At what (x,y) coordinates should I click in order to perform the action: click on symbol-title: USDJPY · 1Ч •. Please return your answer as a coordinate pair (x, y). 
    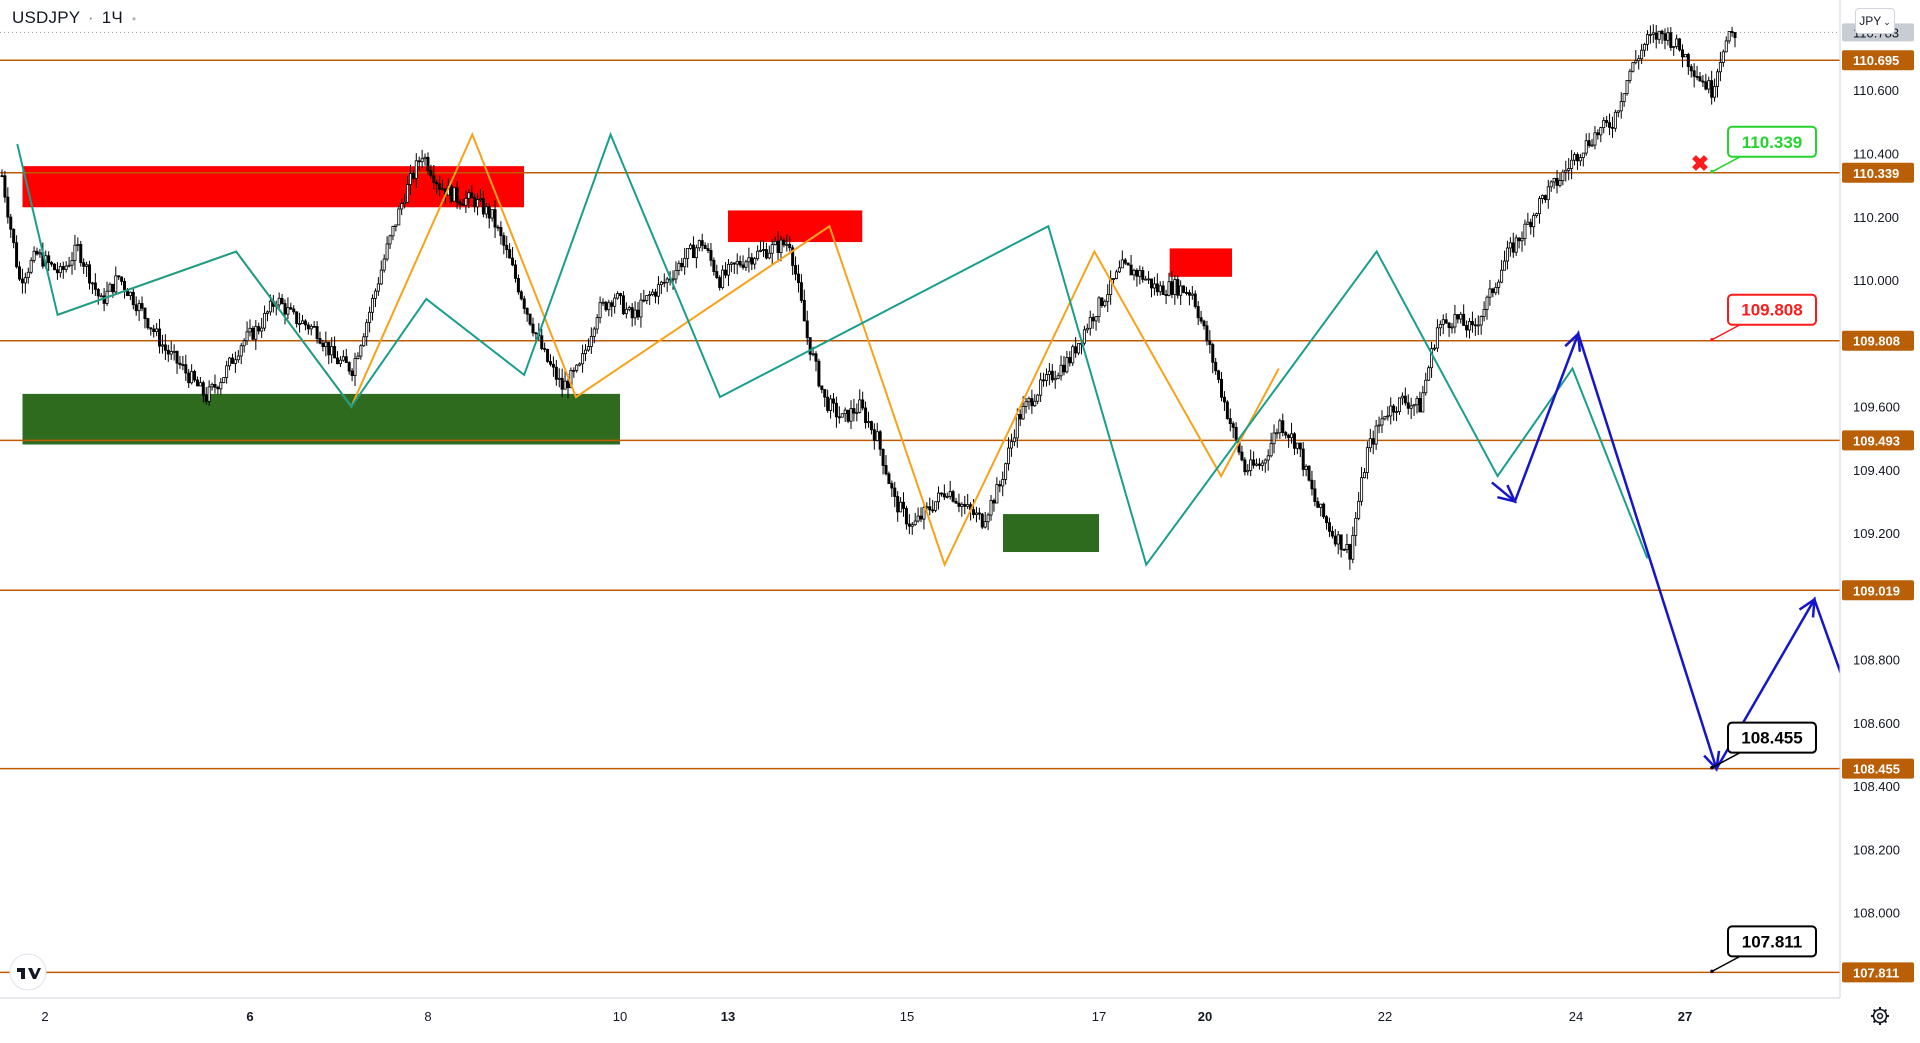
    Looking at the image, I should click on (74, 18).